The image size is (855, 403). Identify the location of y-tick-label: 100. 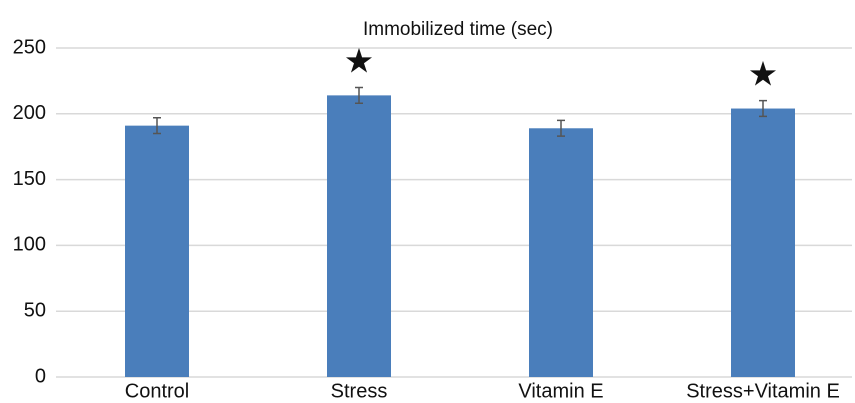
(29, 245).